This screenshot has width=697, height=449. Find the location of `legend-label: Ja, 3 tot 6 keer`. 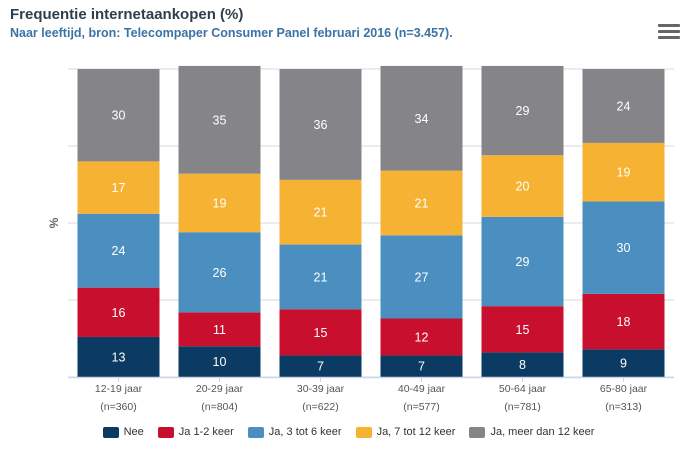

legend-label: Ja, 3 tot 6 keer is located at coordinates (305, 432).